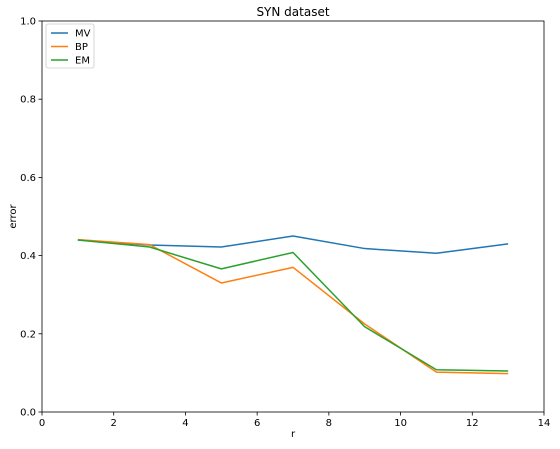 The image size is (560, 449). What do you see at coordinates (295, 420) in the screenshot?
I see `x-axis: 0 2 4 6 8 10 12 14` at bounding box center [295, 420].